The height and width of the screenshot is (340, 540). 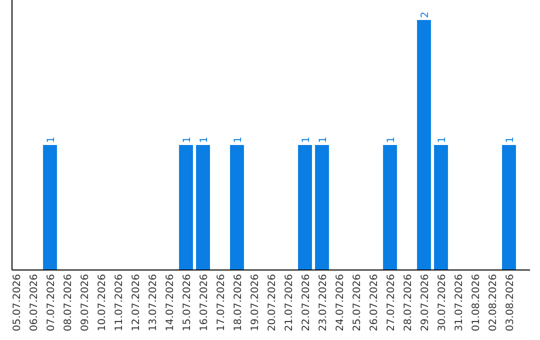 I want to click on x-tick-label: 13.07.2026, so click(x=153, y=303).